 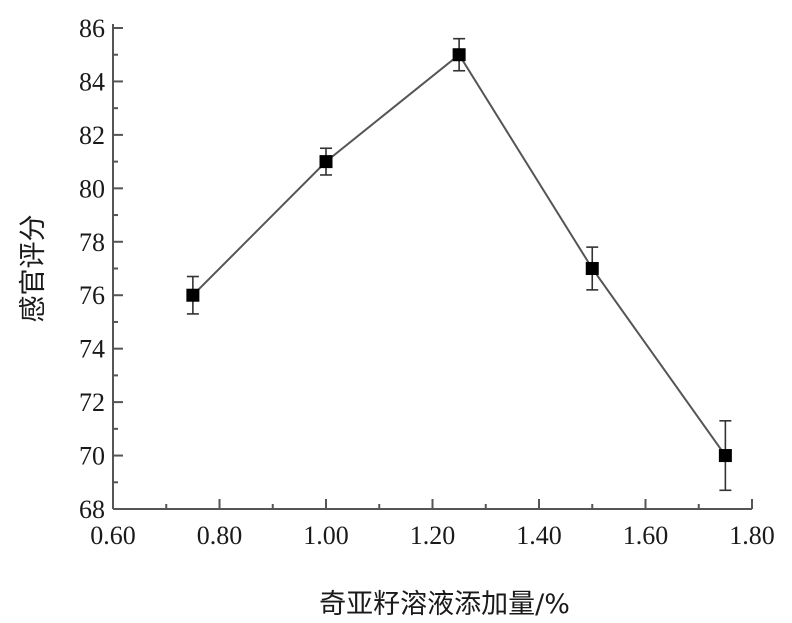 I want to click on y-tick-label: 74, so click(x=92, y=349).